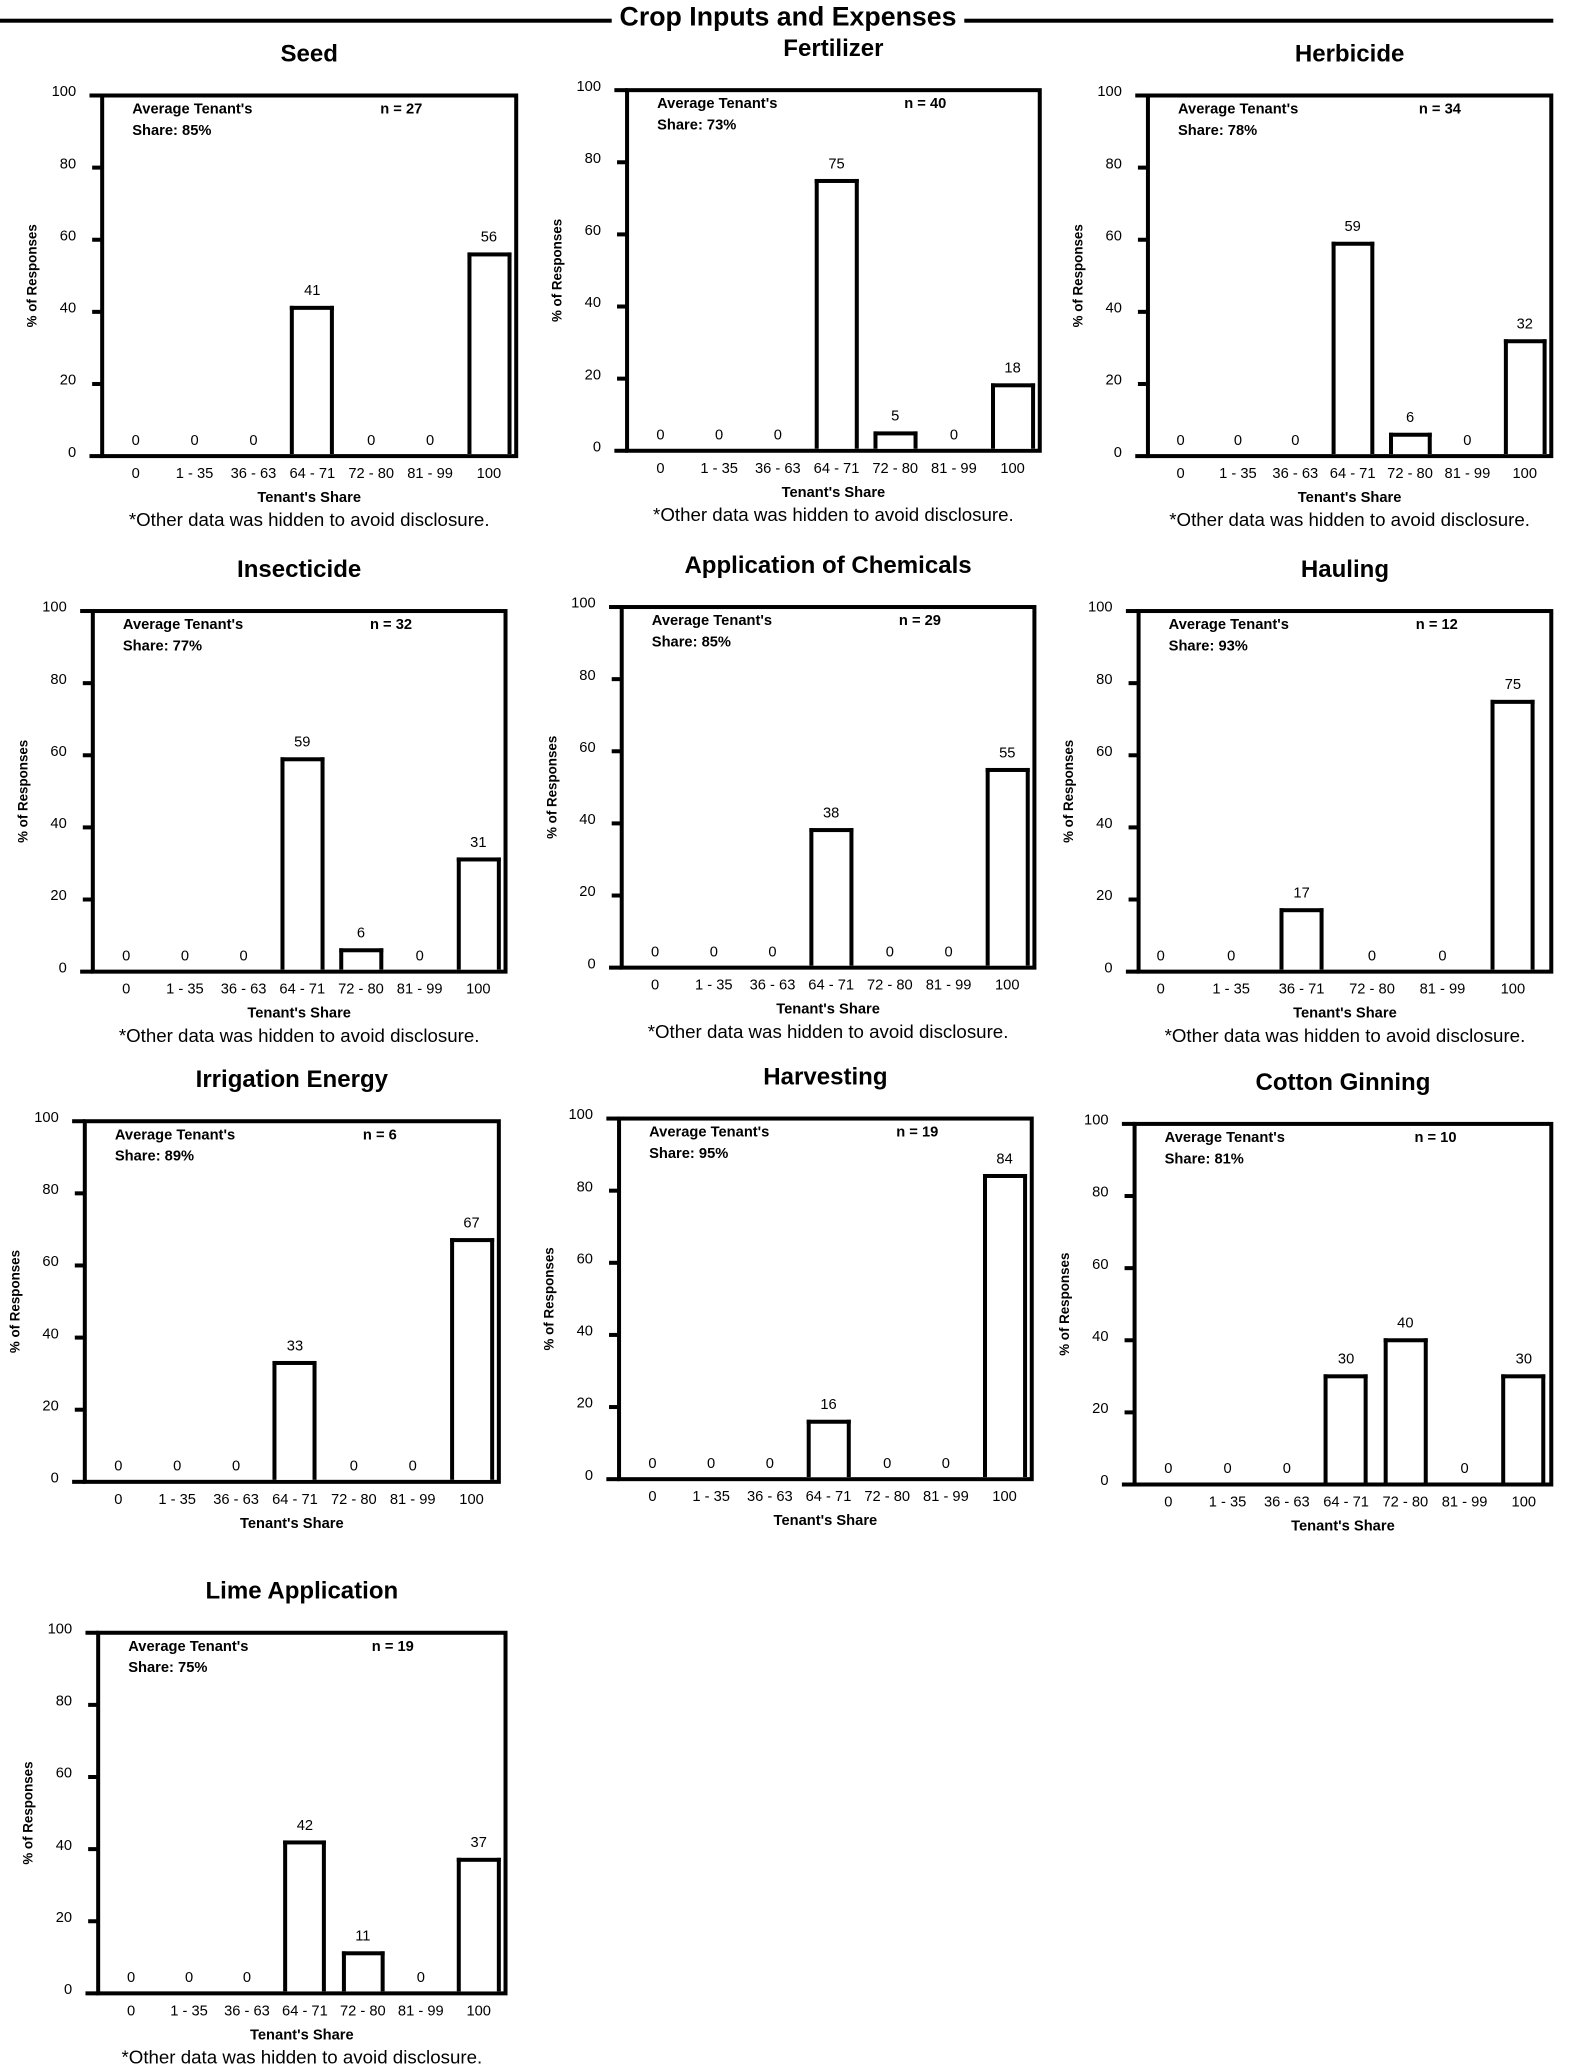 The width and height of the screenshot is (1576, 2070). Describe the element at coordinates (1435, 1137) in the screenshot. I see `sample-size: n = 10` at that location.